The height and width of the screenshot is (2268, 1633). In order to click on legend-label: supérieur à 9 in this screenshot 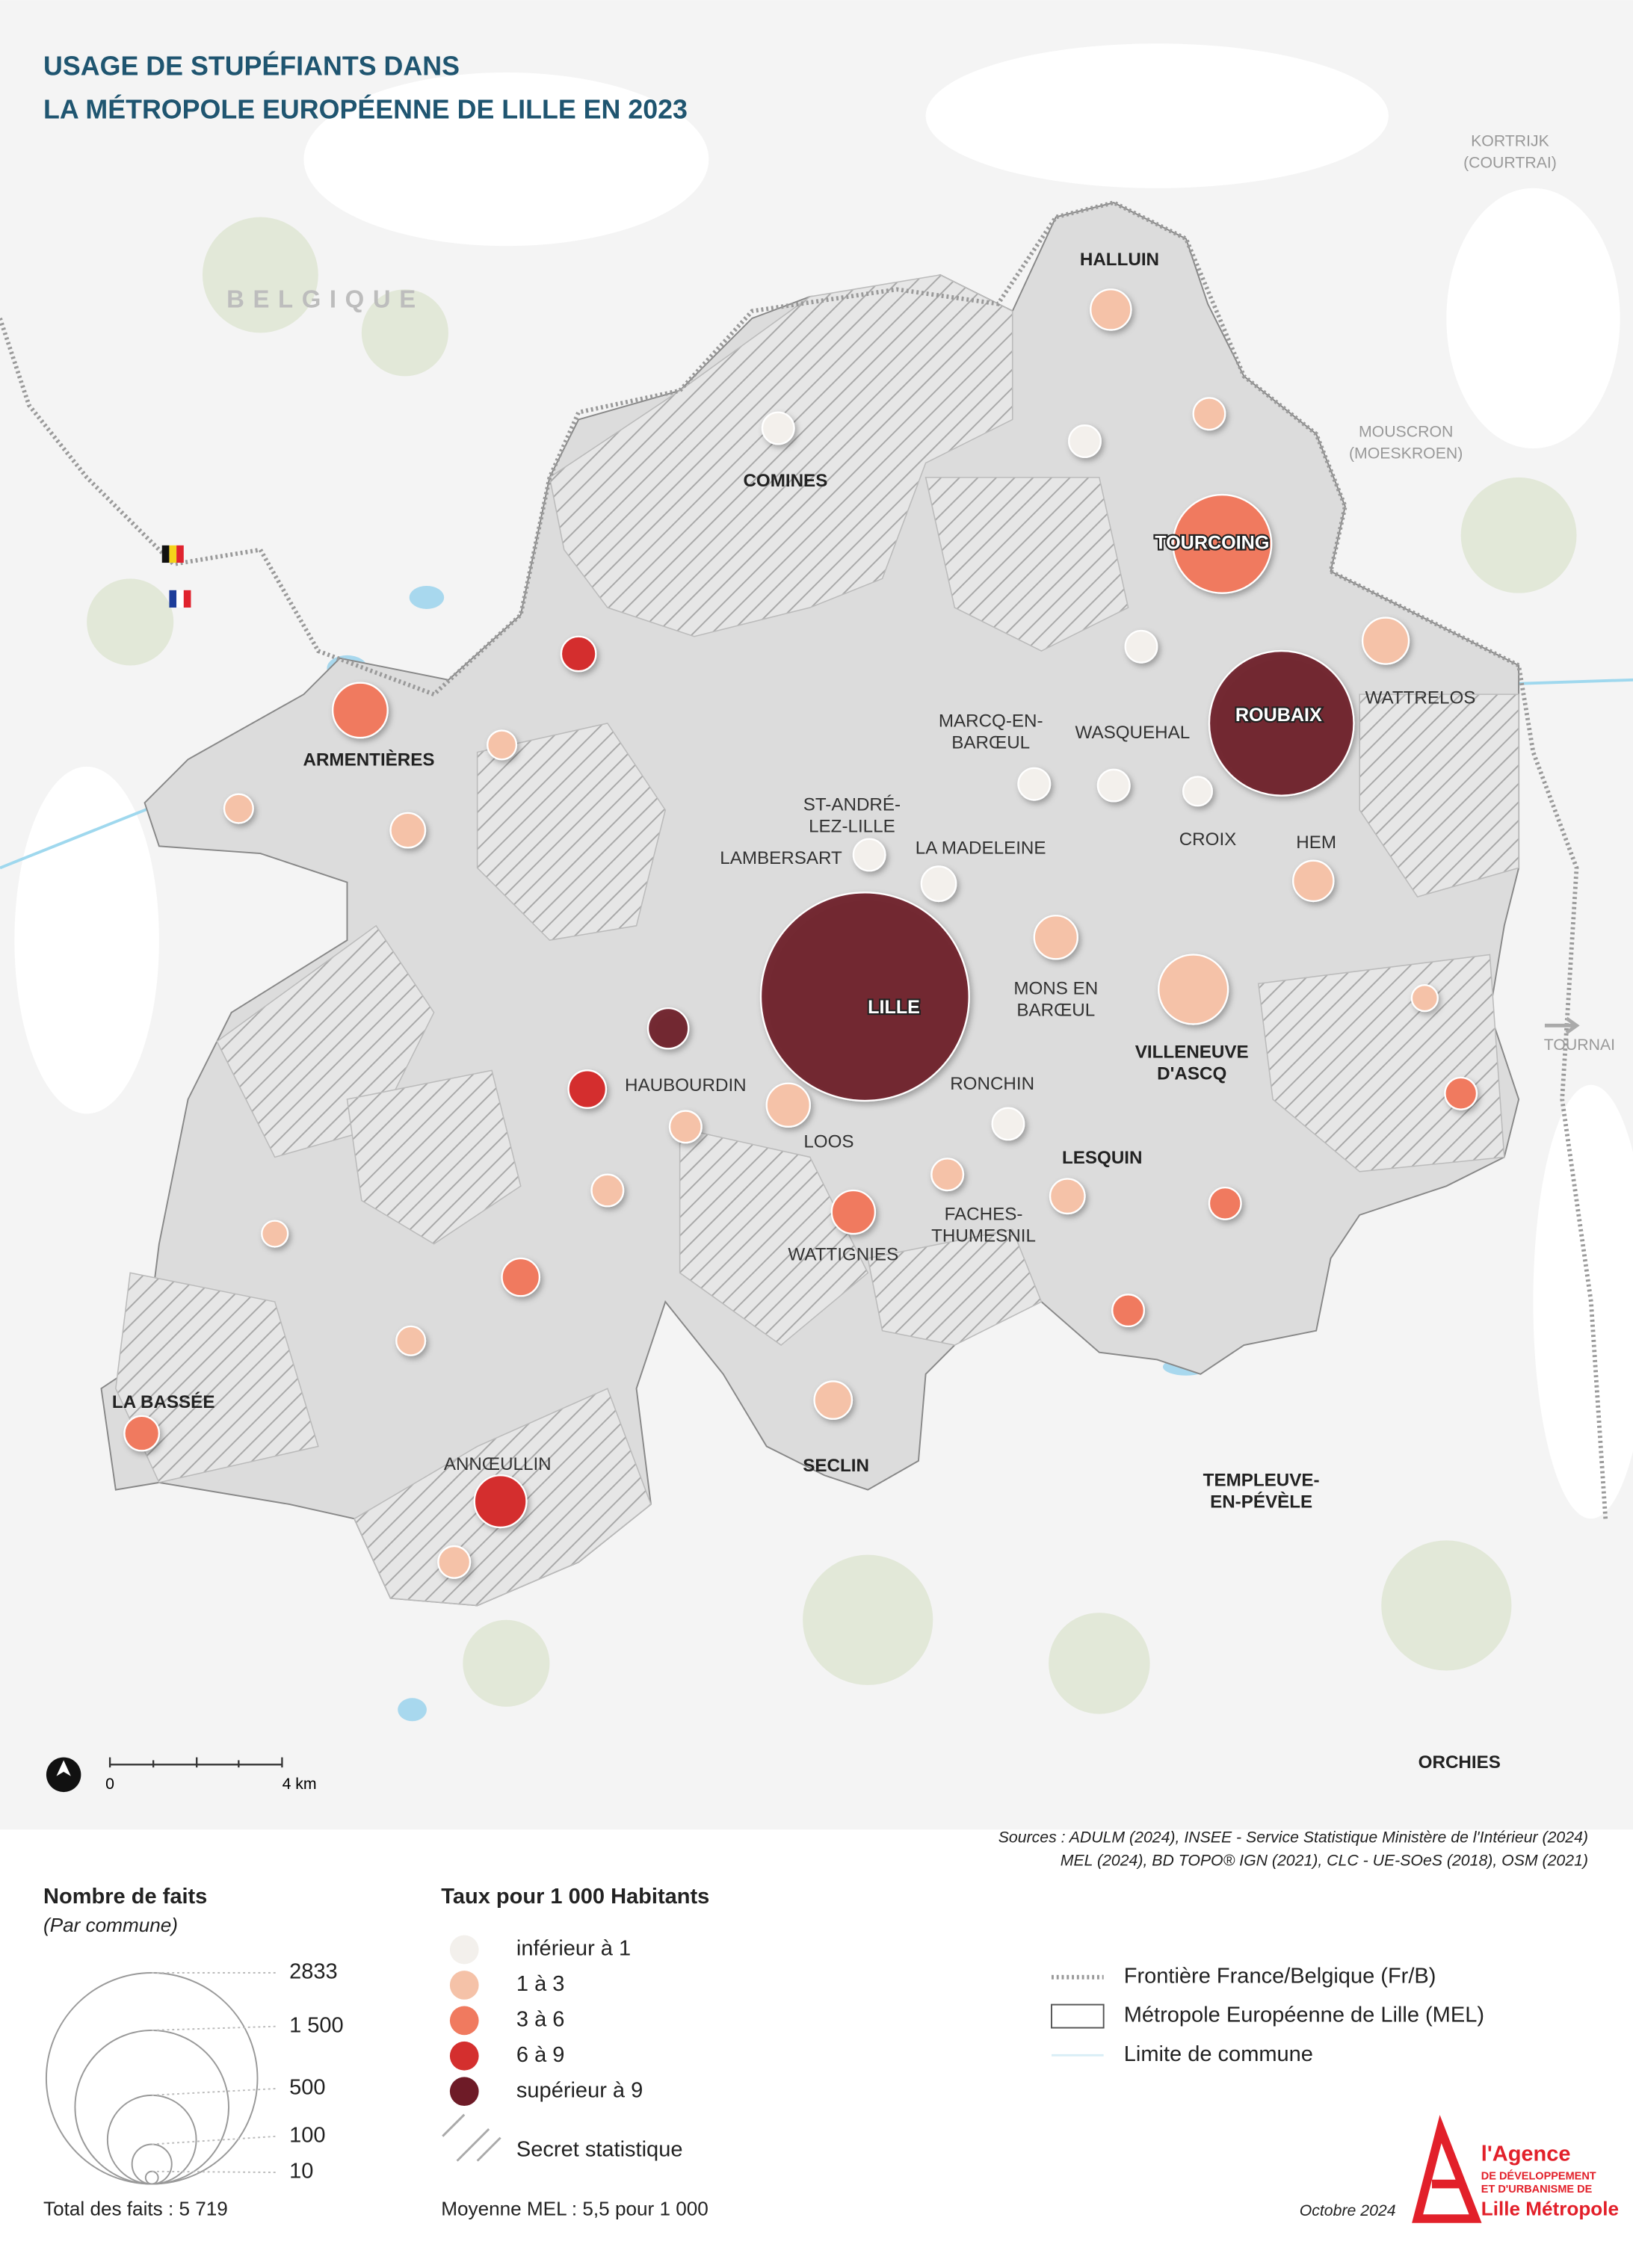, I will do `click(579, 2090)`.